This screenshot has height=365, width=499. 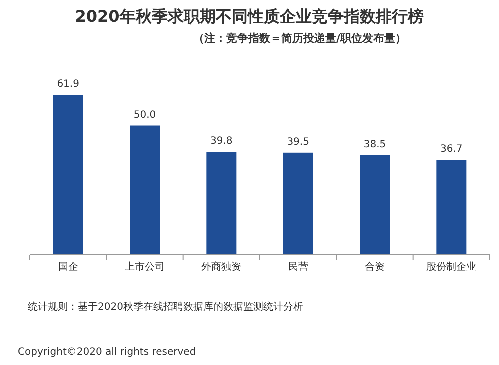 What do you see at coordinates (166, 307) in the screenshot?
I see `text: 统计规则：基于2020秋季在线招聘数据库的数据监测统计分析` at bounding box center [166, 307].